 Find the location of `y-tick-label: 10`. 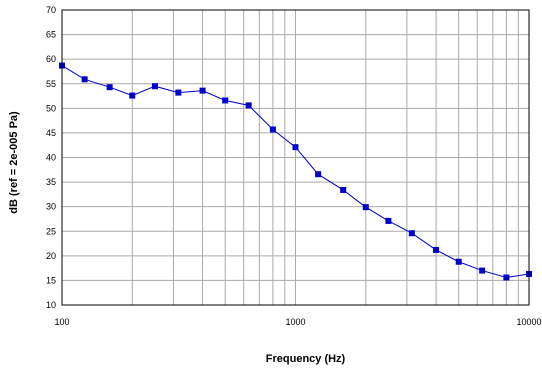

y-tick-label: 10 is located at coordinates (51, 305).